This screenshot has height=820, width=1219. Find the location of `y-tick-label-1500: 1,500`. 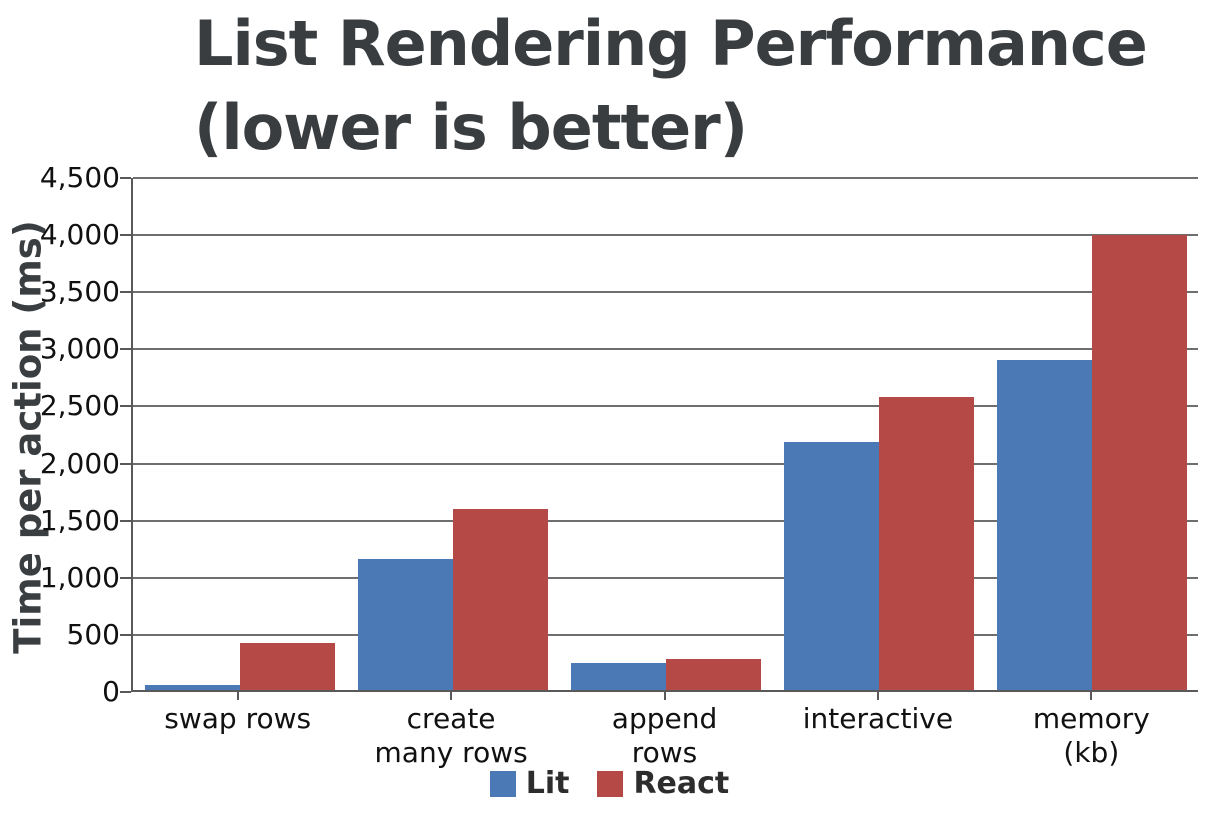

y-tick-label-1500: 1,500 is located at coordinates (79, 520).